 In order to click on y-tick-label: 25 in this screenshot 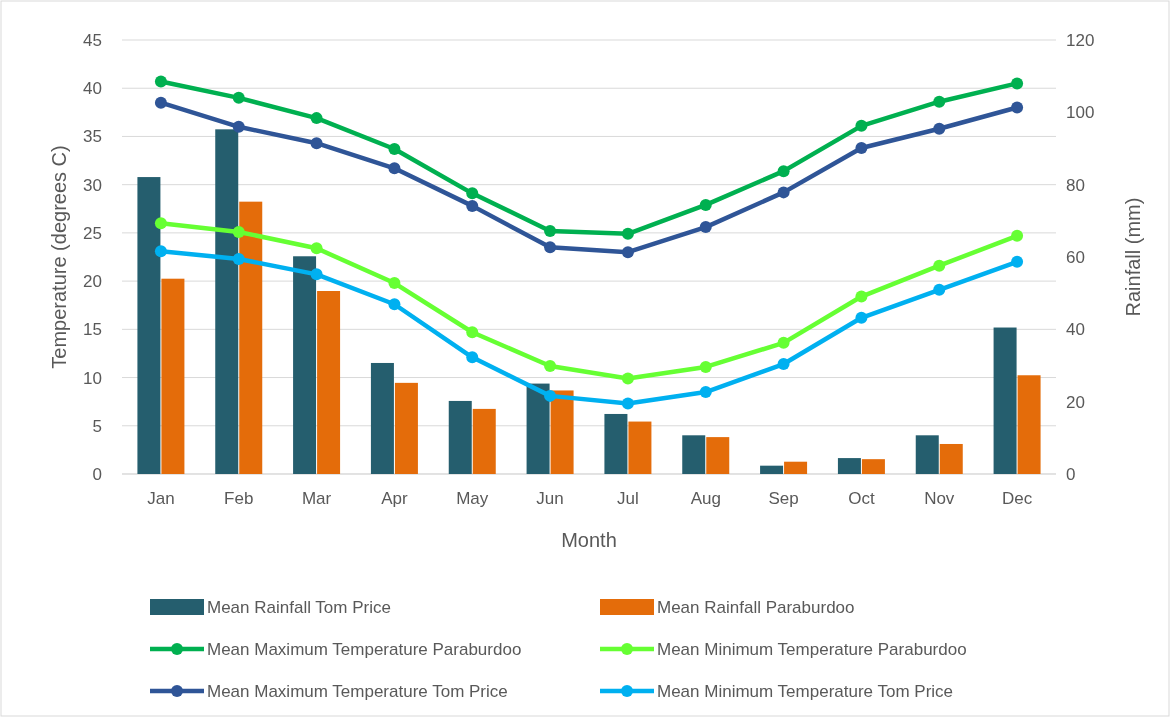, I will do `click(92, 233)`.